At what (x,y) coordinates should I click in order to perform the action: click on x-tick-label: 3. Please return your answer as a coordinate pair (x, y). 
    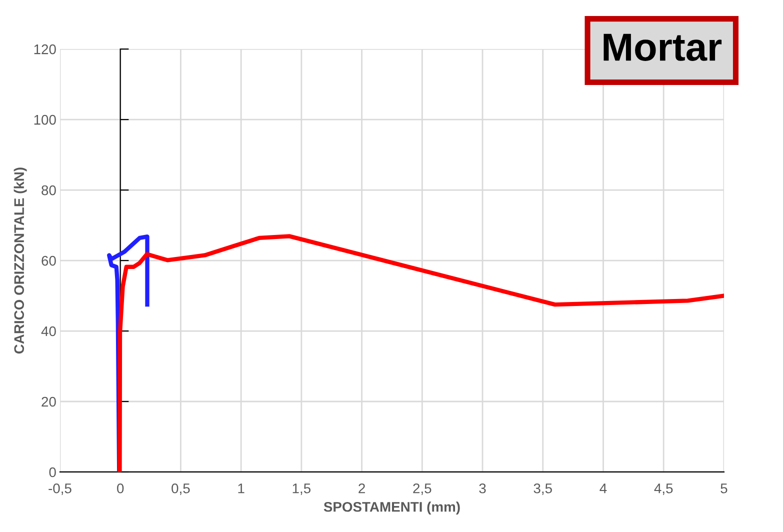
    Looking at the image, I should click on (482, 488).